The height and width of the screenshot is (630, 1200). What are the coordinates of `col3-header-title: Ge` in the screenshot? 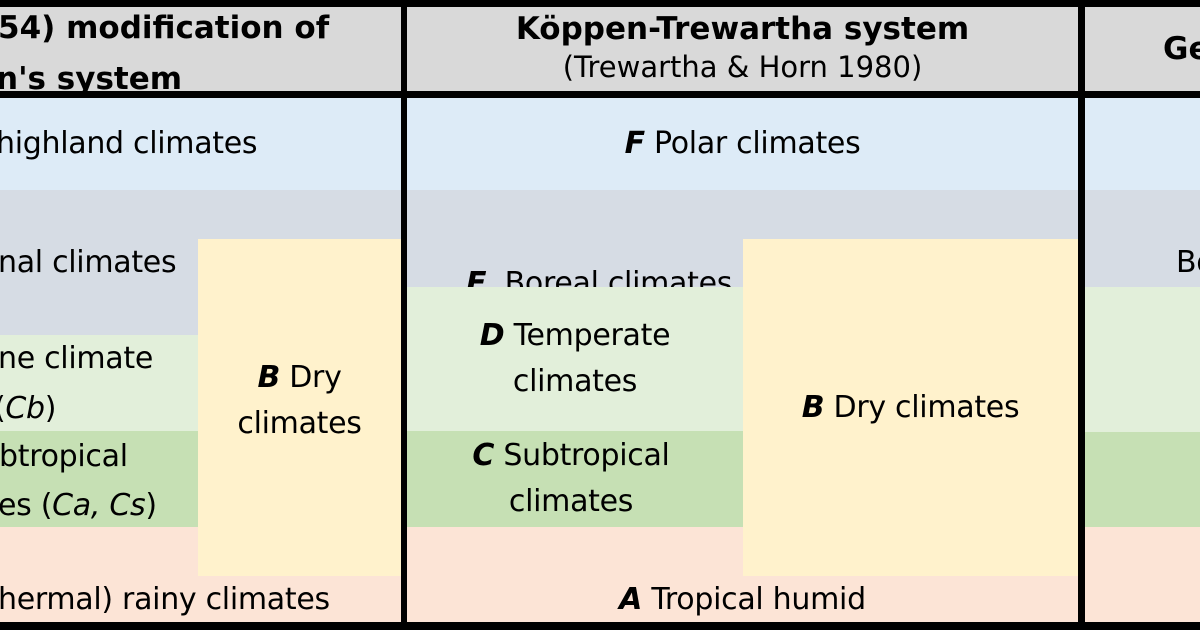 It's located at (1181, 49).